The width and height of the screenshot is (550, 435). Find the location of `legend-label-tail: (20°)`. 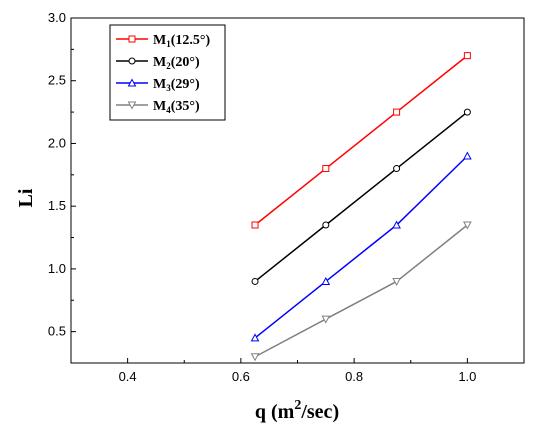

legend-label-tail: (20°) is located at coordinates (185, 62).